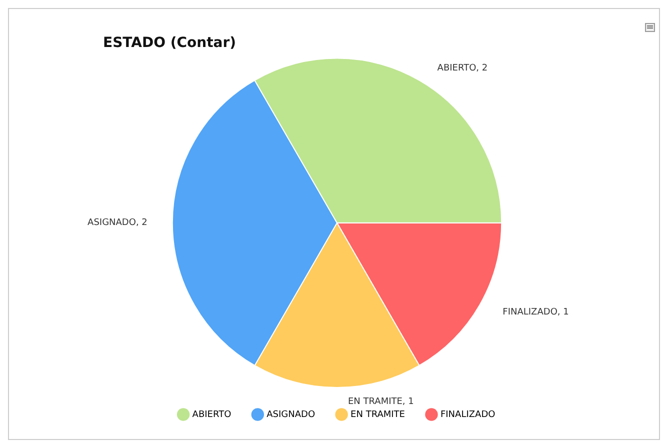  Describe the element at coordinates (291, 415) in the screenshot. I see `legend-label: ASIGNADO` at that location.